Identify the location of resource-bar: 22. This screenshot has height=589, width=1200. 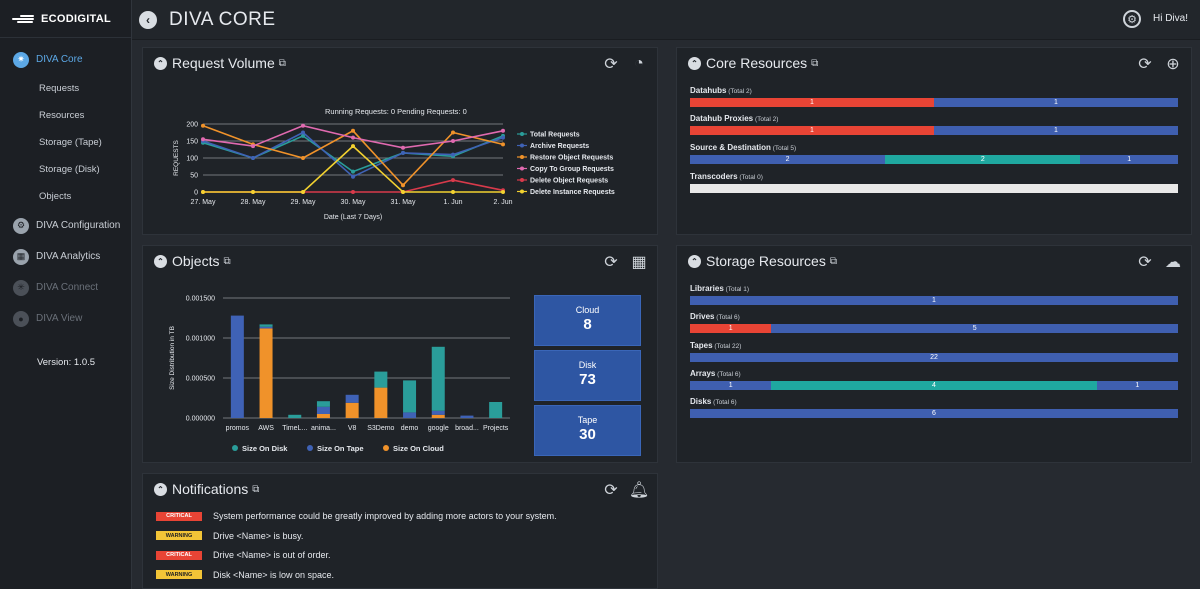
(934, 357).